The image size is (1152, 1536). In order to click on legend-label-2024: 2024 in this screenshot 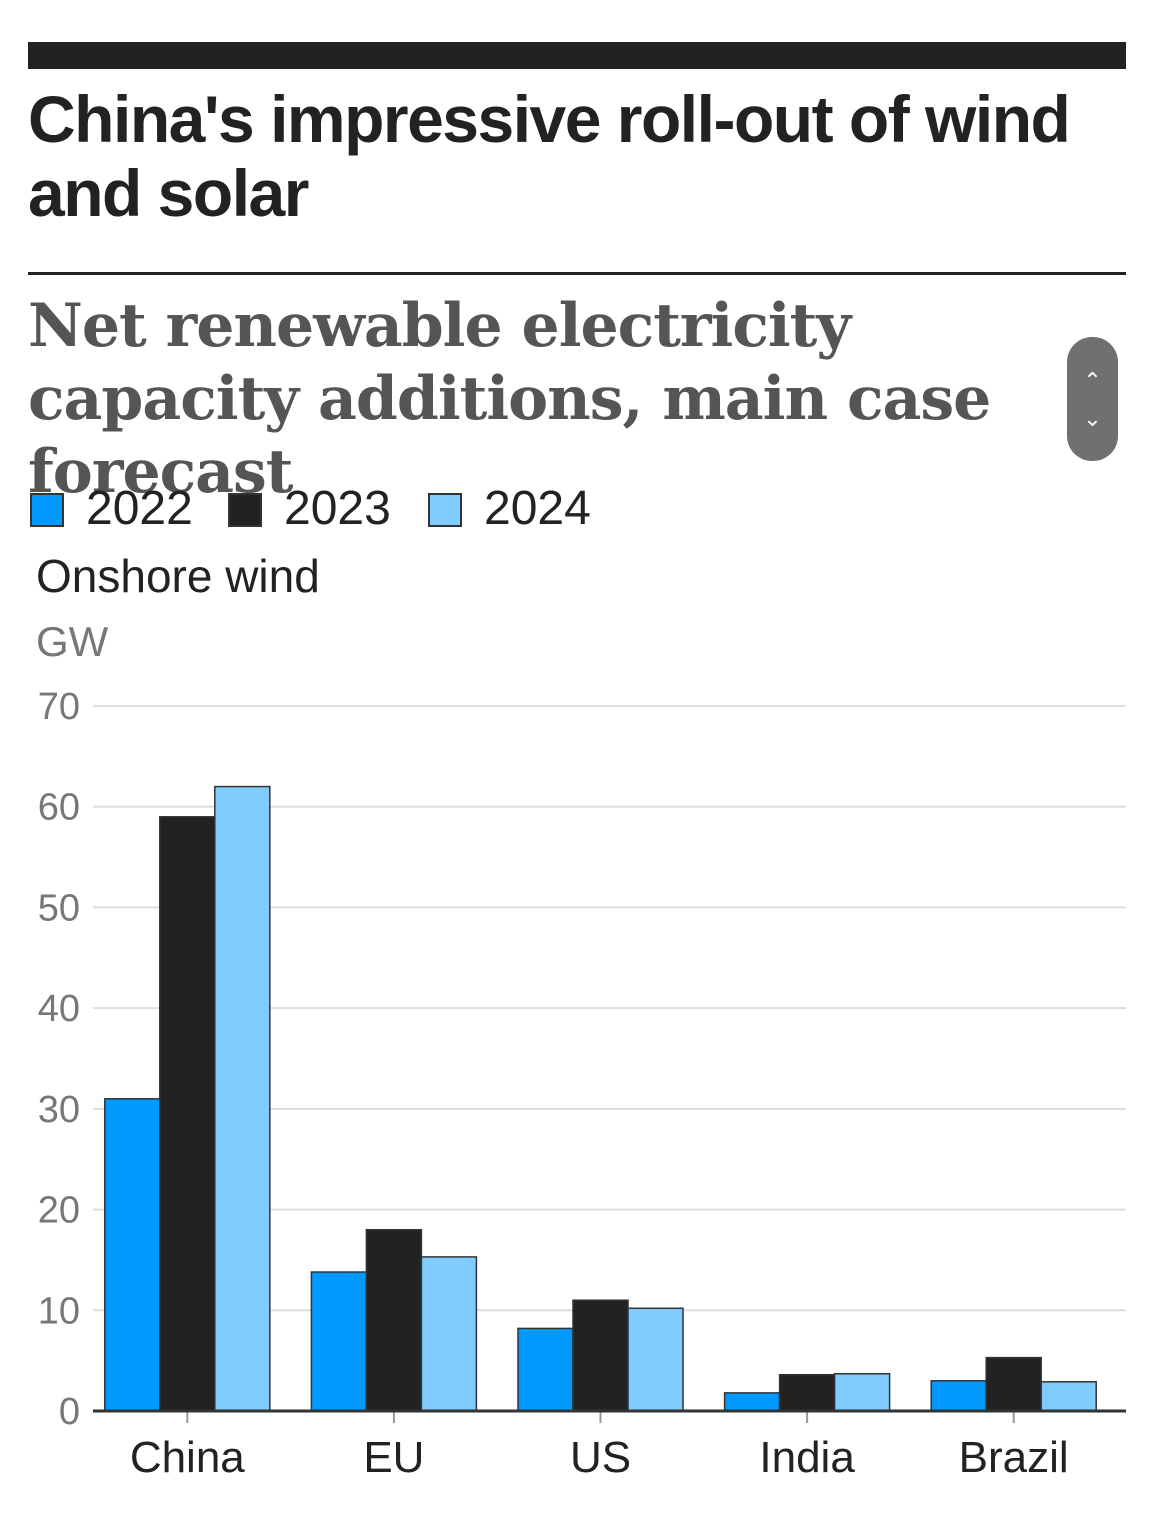, I will do `click(537, 508)`.